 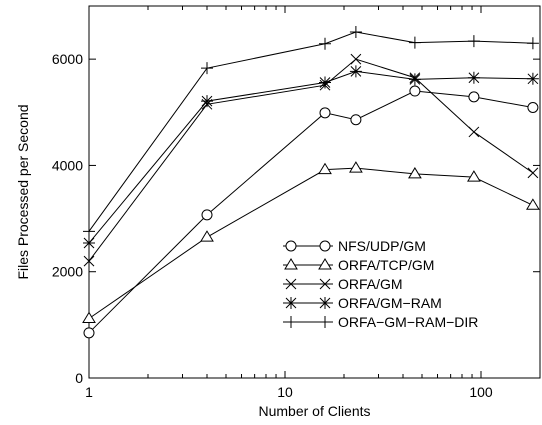 What do you see at coordinates (23, 191) in the screenshot?
I see `y-axis-label: Files Processed per Second` at bounding box center [23, 191].